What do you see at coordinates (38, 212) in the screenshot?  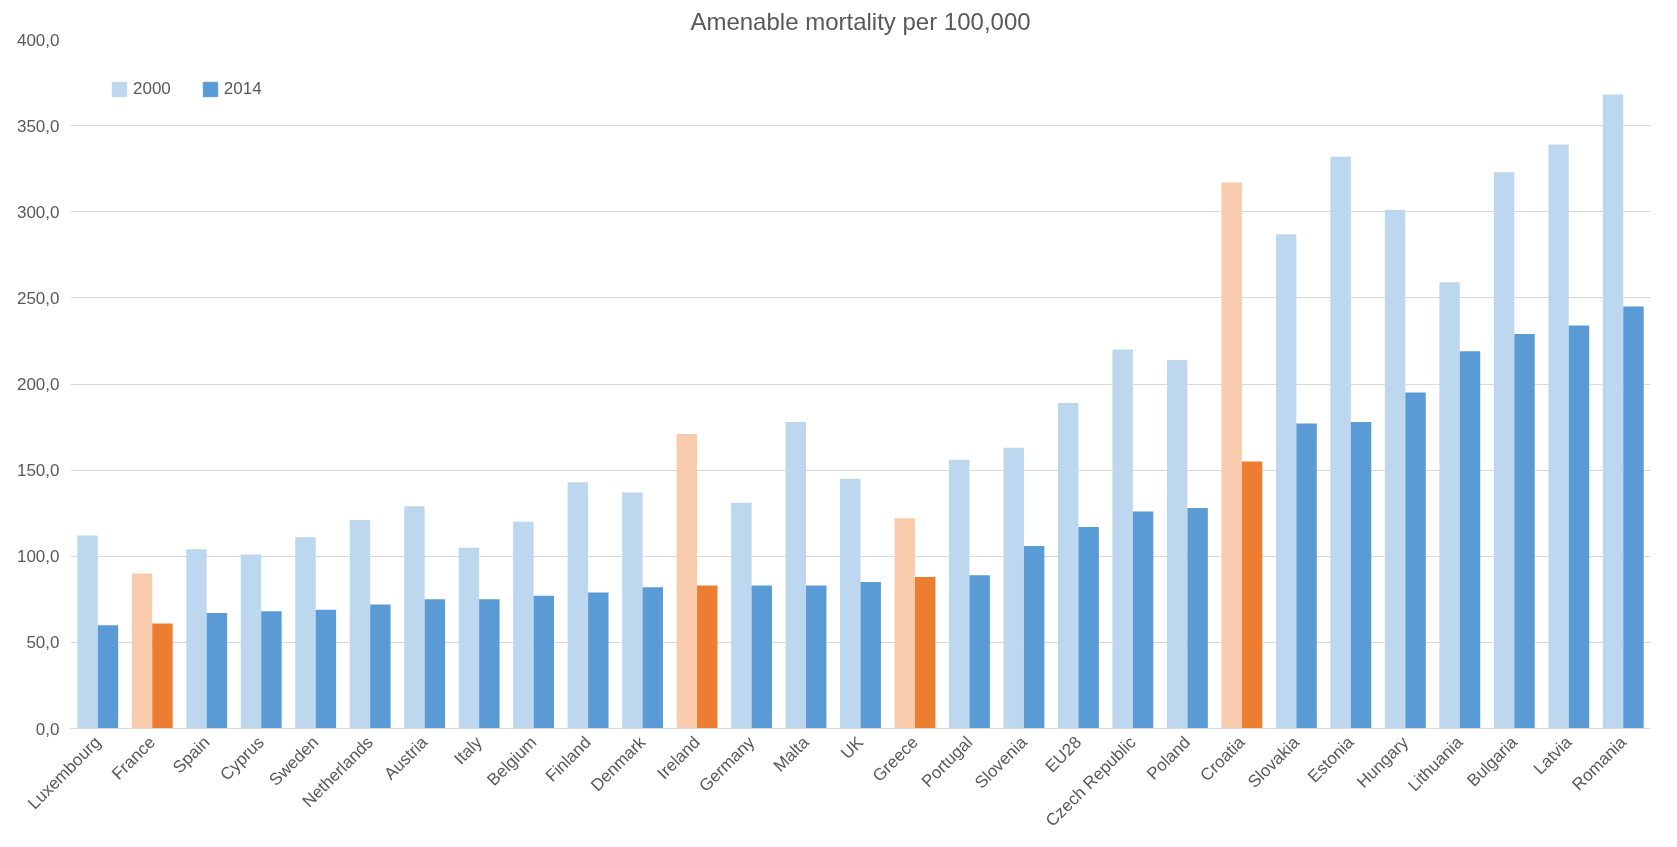 I see `y-tick-label: 300,0` at bounding box center [38, 212].